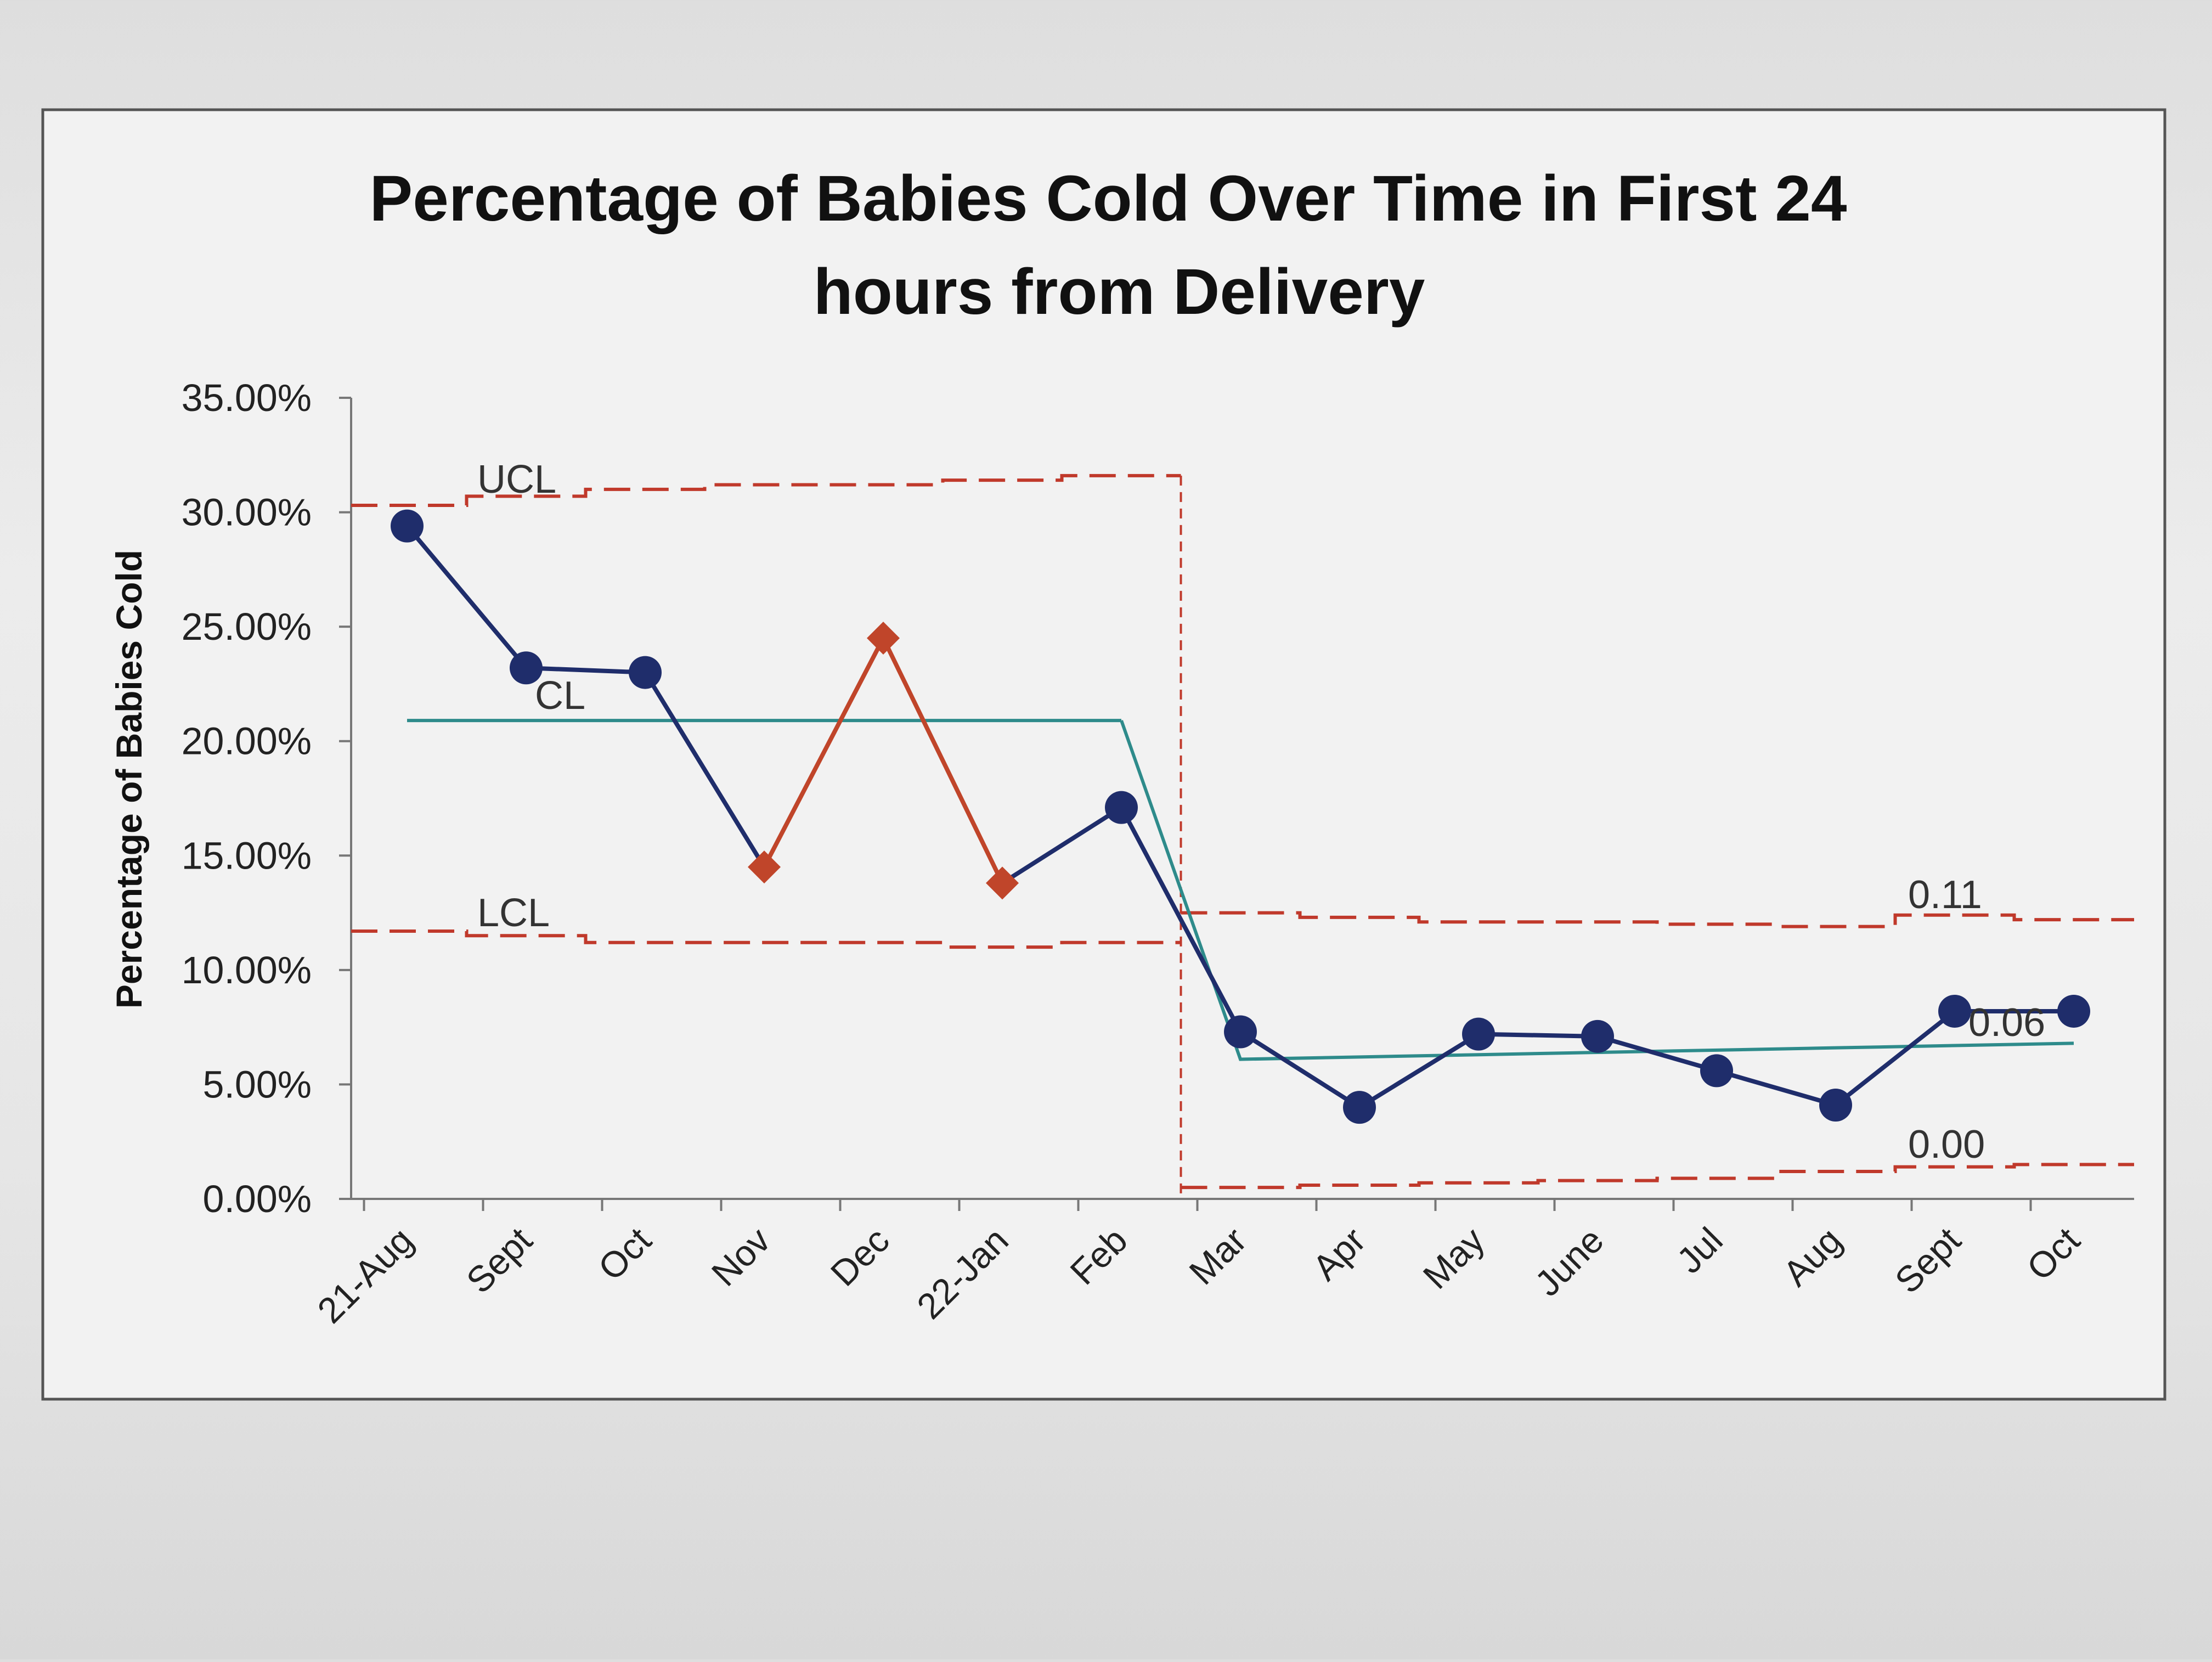 The height and width of the screenshot is (1662, 2212). Describe the element at coordinates (1658, 919) in the screenshot. I see `ucl-line-phase2` at that location.